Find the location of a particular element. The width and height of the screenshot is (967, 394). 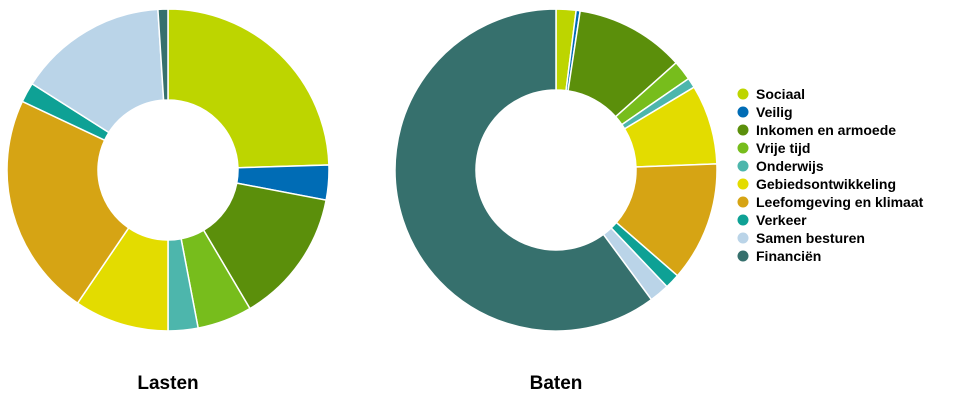

legend-swatch-financien is located at coordinates (743, 256).